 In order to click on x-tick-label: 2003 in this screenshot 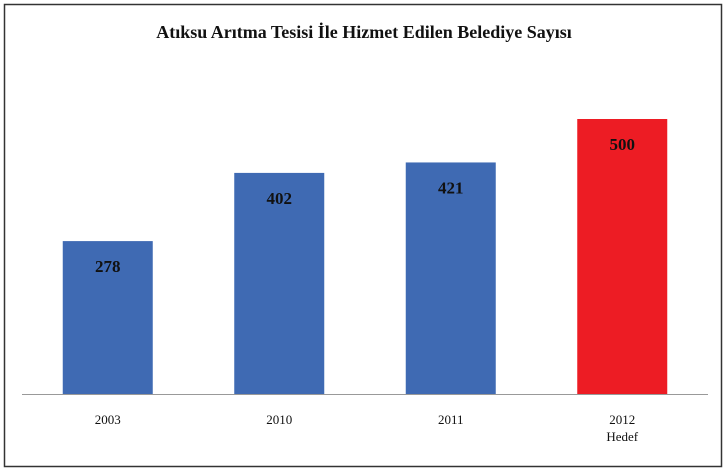, I will do `click(108, 419)`.